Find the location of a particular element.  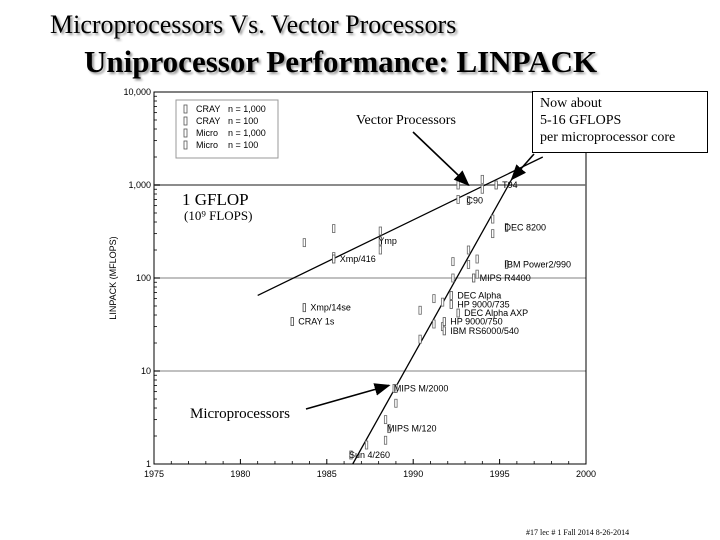

legend-box is located at coordinates (227, 129).